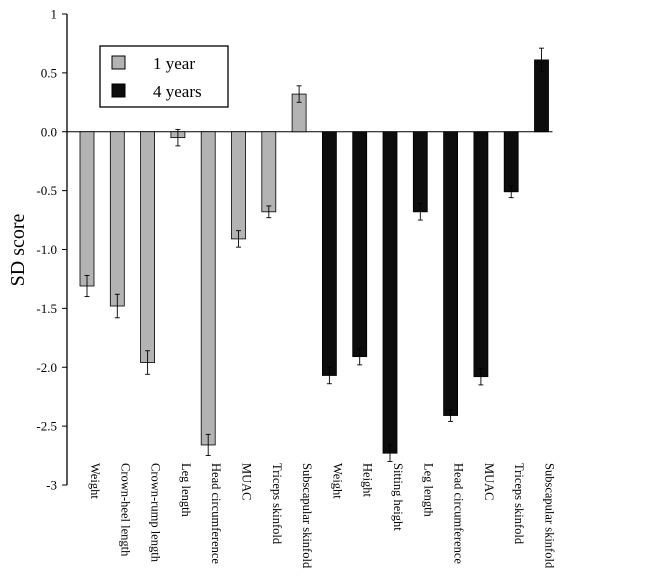 Image resolution: width=667 pixels, height=577 pixels. What do you see at coordinates (337, 481) in the screenshot?
I see `category-label-4-years-weight: Weight` at bounding box center [337, 481].